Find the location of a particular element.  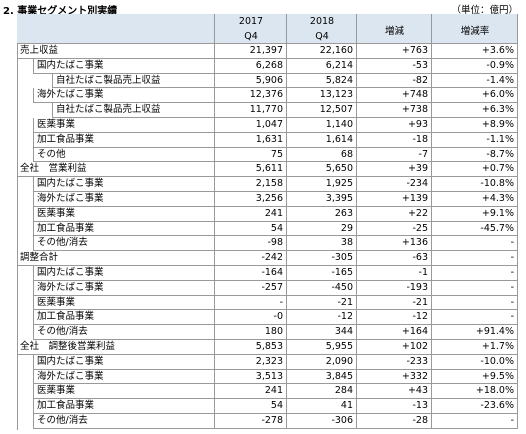

value-cell: 5,650 is located at coordinates (322, 170).